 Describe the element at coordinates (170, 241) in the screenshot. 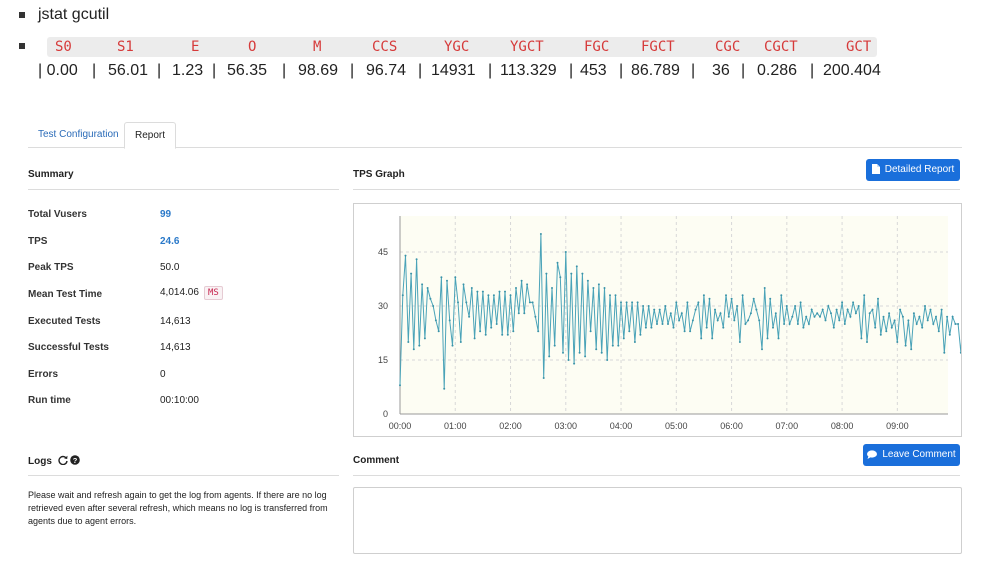

I see `tps-link: 24.6` at that location.